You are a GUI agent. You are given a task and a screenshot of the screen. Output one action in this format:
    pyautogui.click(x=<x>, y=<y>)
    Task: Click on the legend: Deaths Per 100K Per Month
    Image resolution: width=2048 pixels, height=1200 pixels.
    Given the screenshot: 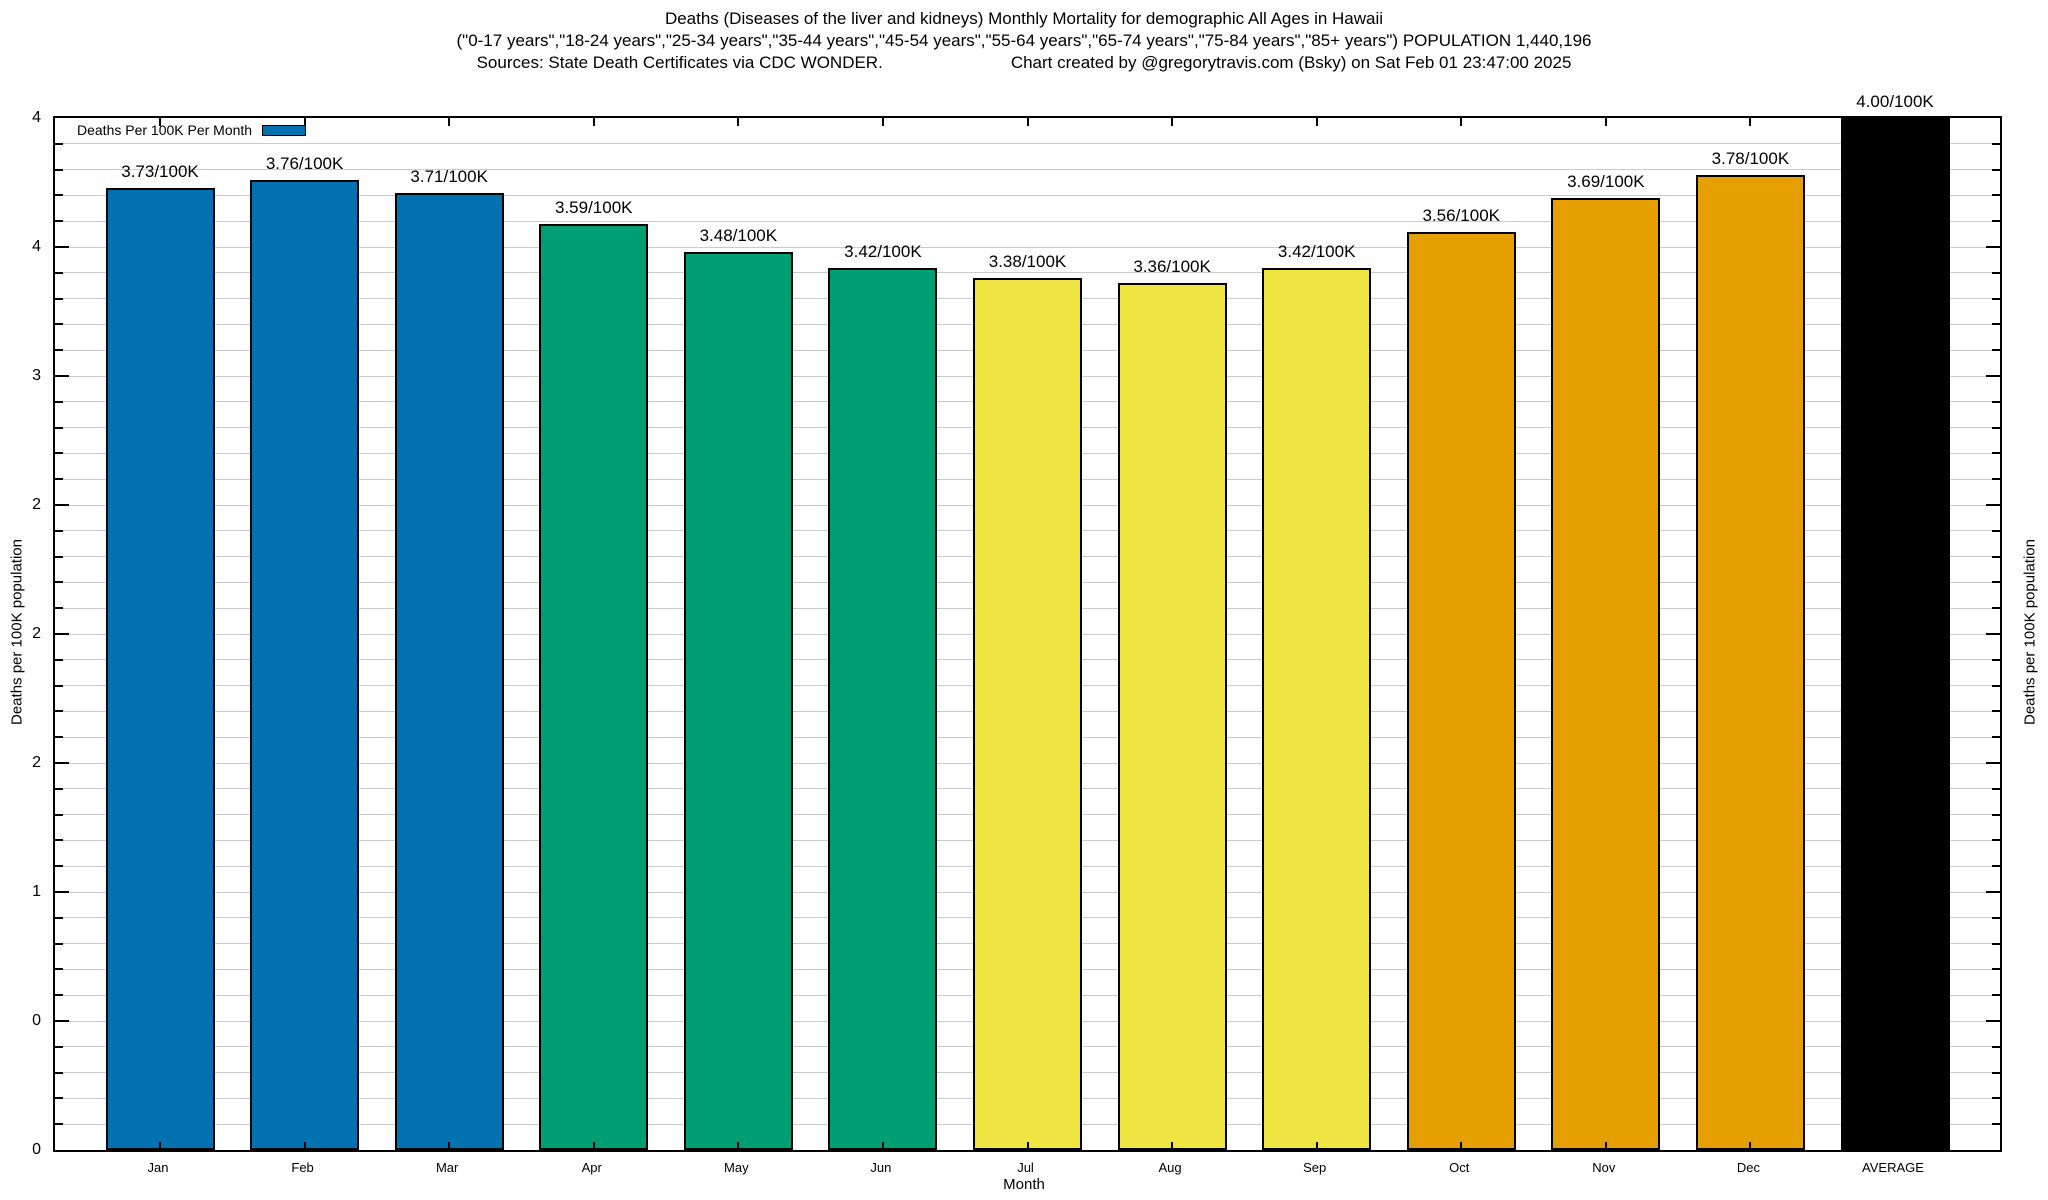 What is the action you would take?
    pyautogui.click(x=192, y=130)
    